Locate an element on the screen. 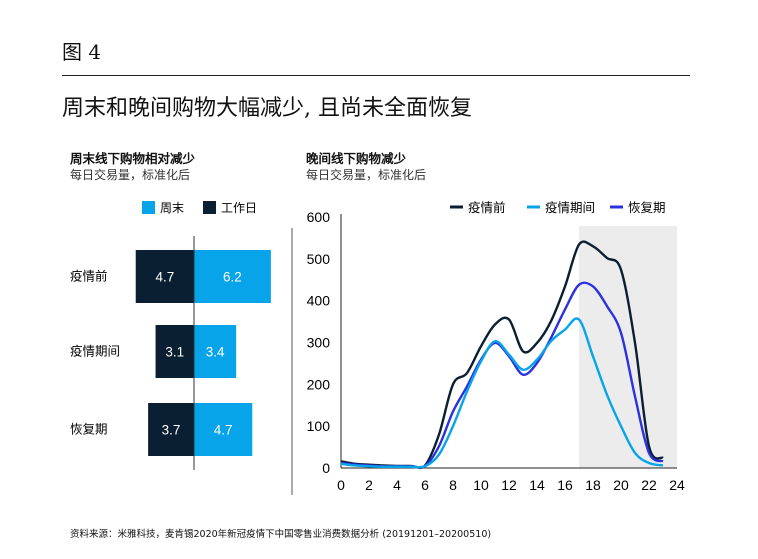 The width and height of the screenshot is (758, 559). x-tick-label: 6 is located at coordinates (425, 485).